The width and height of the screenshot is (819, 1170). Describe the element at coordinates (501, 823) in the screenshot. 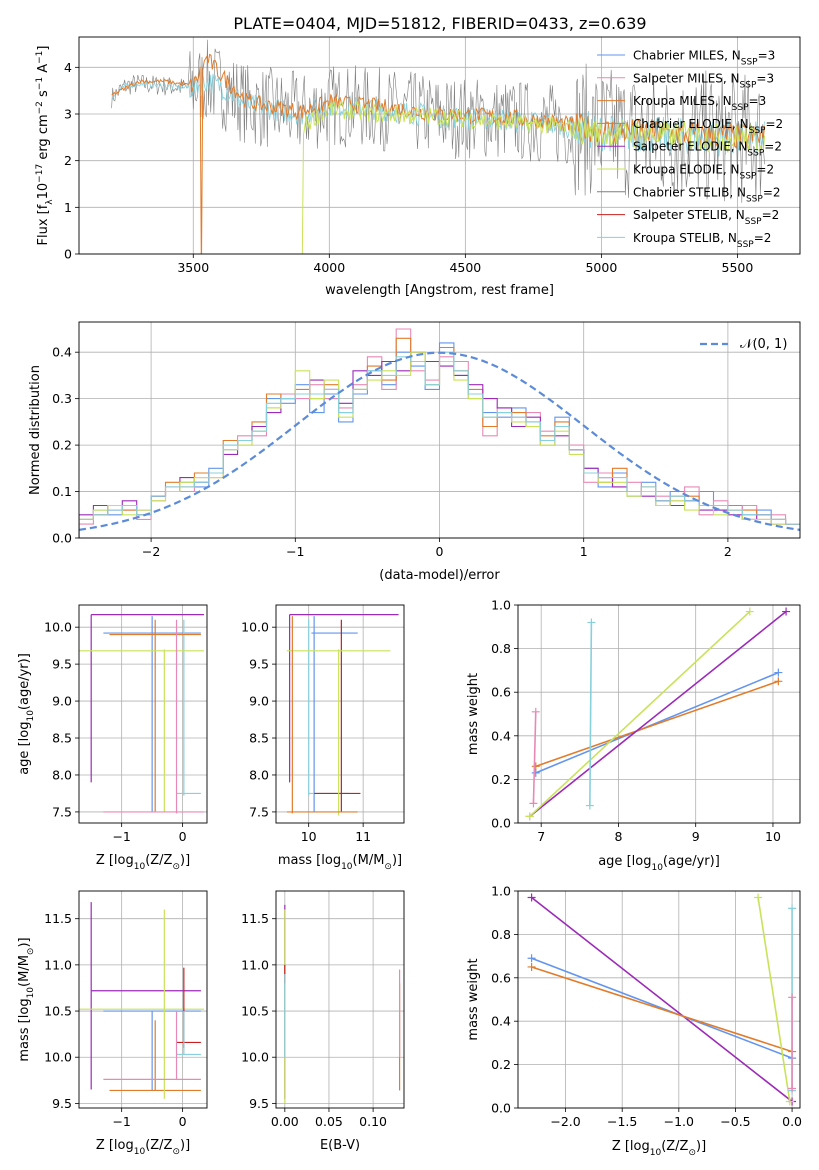

I see `weight_vs_age-ytick-label: 0.0` at that location.